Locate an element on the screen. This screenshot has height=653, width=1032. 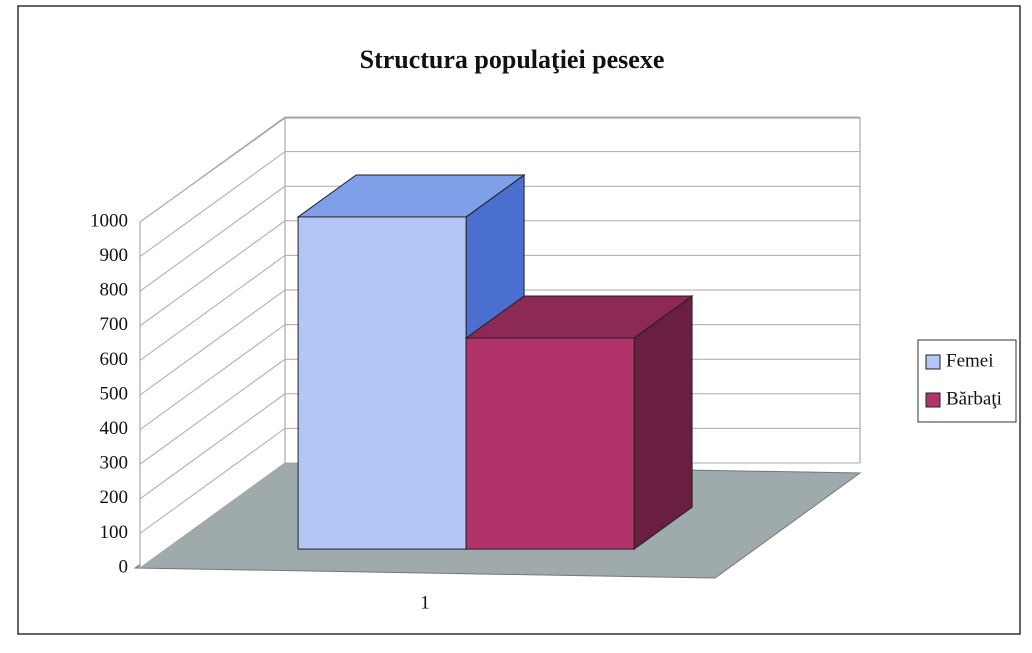
y-tick-label: 1000 is located at coordinates (109, 220).